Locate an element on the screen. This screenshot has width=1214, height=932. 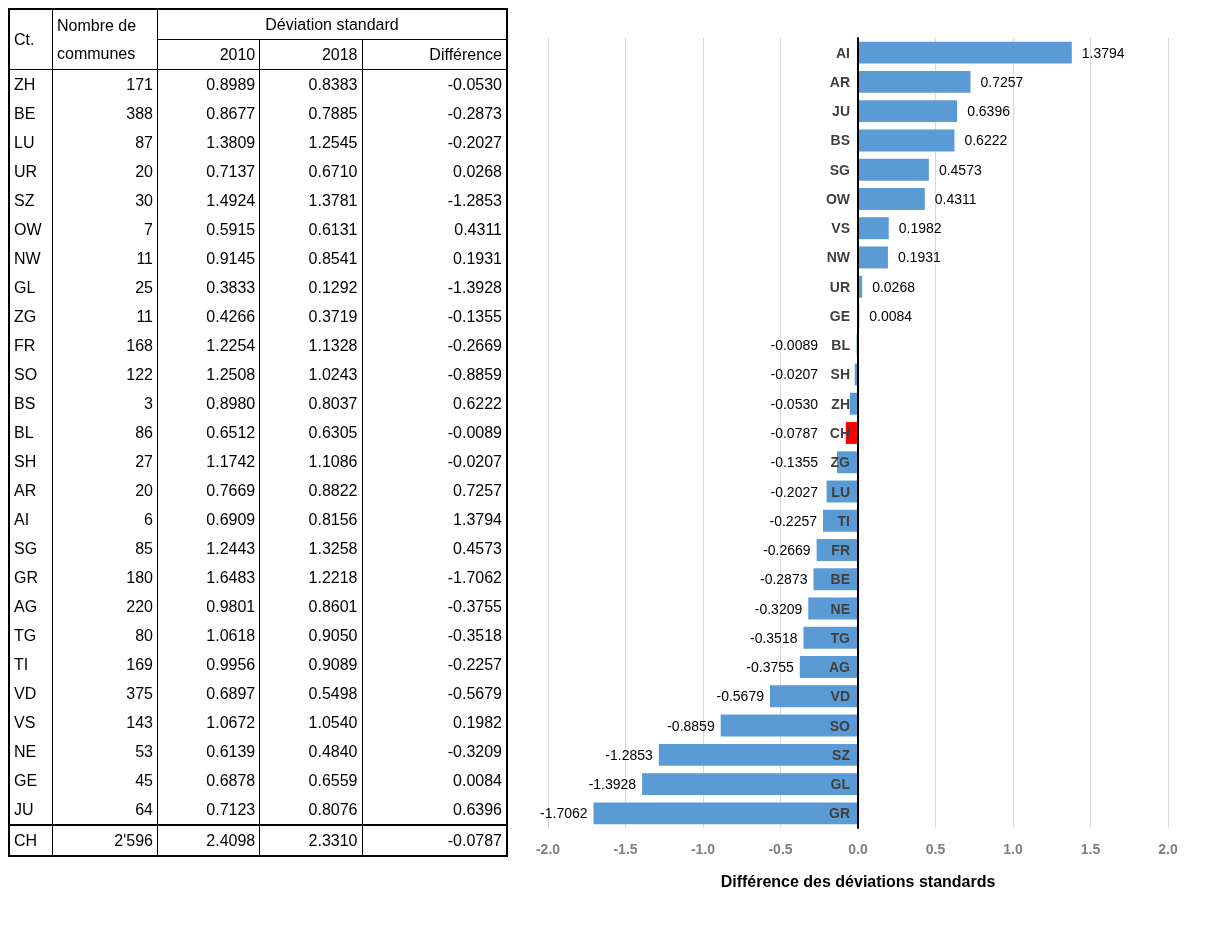
text: 2'596 is located at coordinates (133, 840).